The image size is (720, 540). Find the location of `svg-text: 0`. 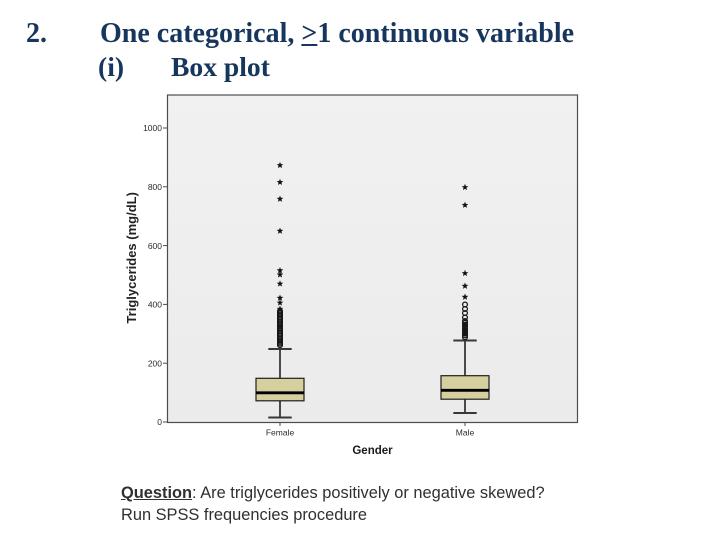

svg-text: 0 is located at coordinates (159, 422).